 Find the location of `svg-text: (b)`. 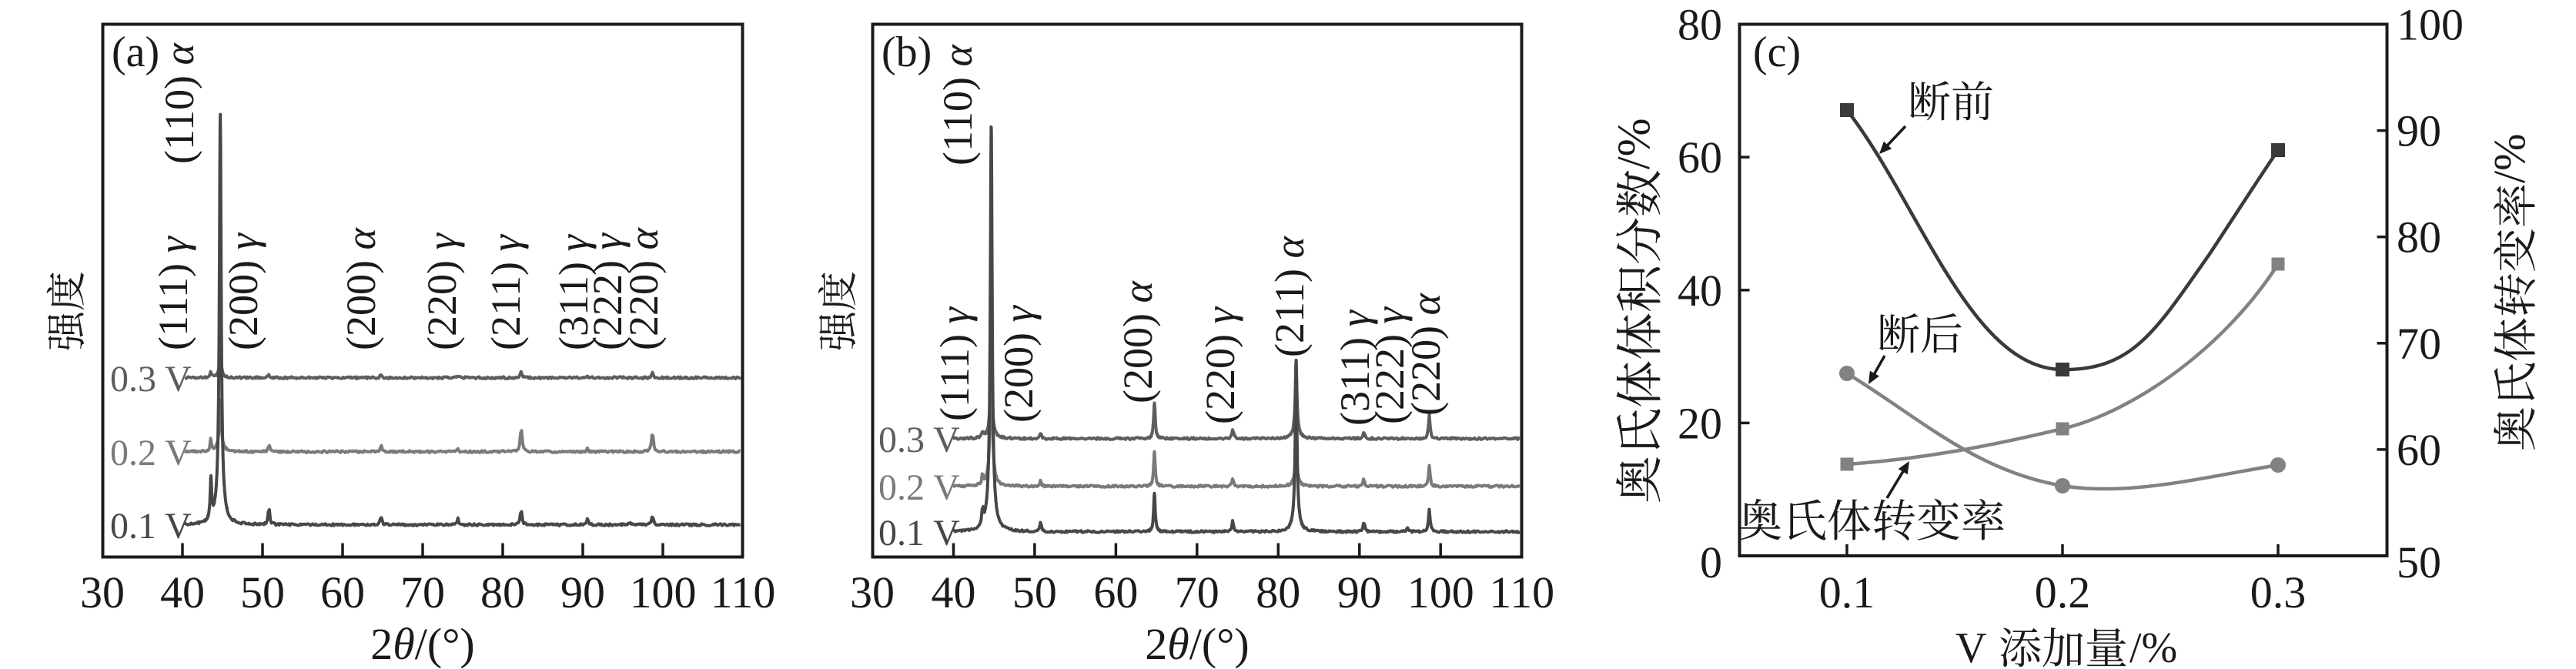

svg-text: (b) is located at coordinates (907, 52).